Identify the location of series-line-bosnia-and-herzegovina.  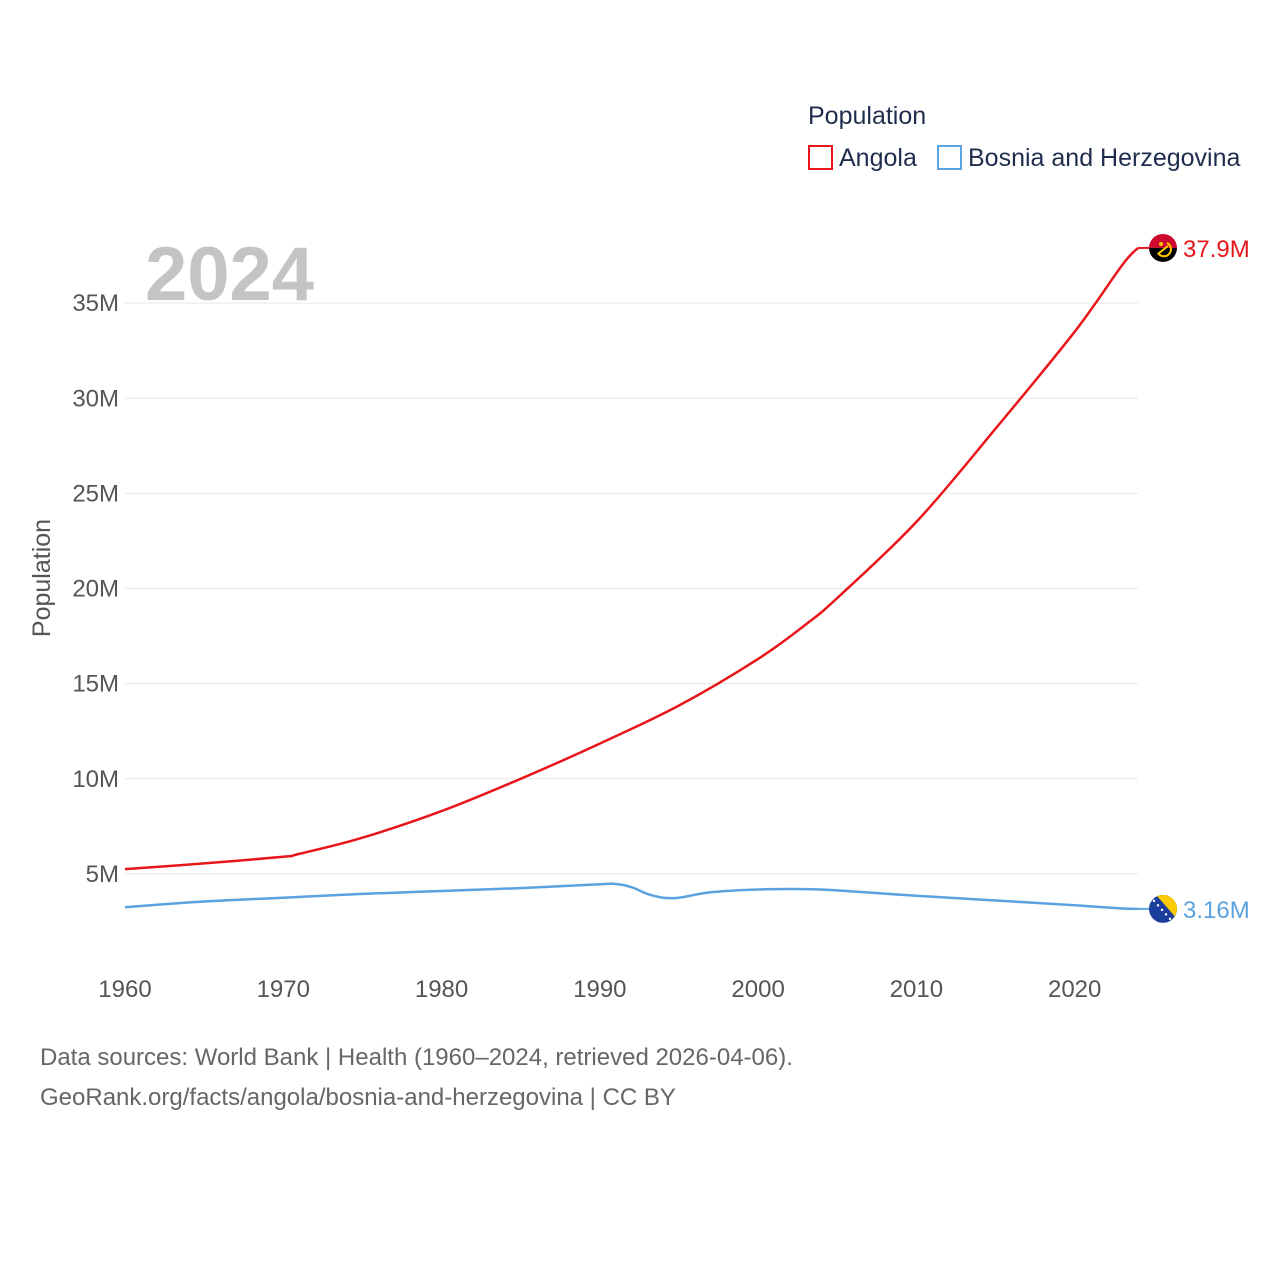
(631, 896).